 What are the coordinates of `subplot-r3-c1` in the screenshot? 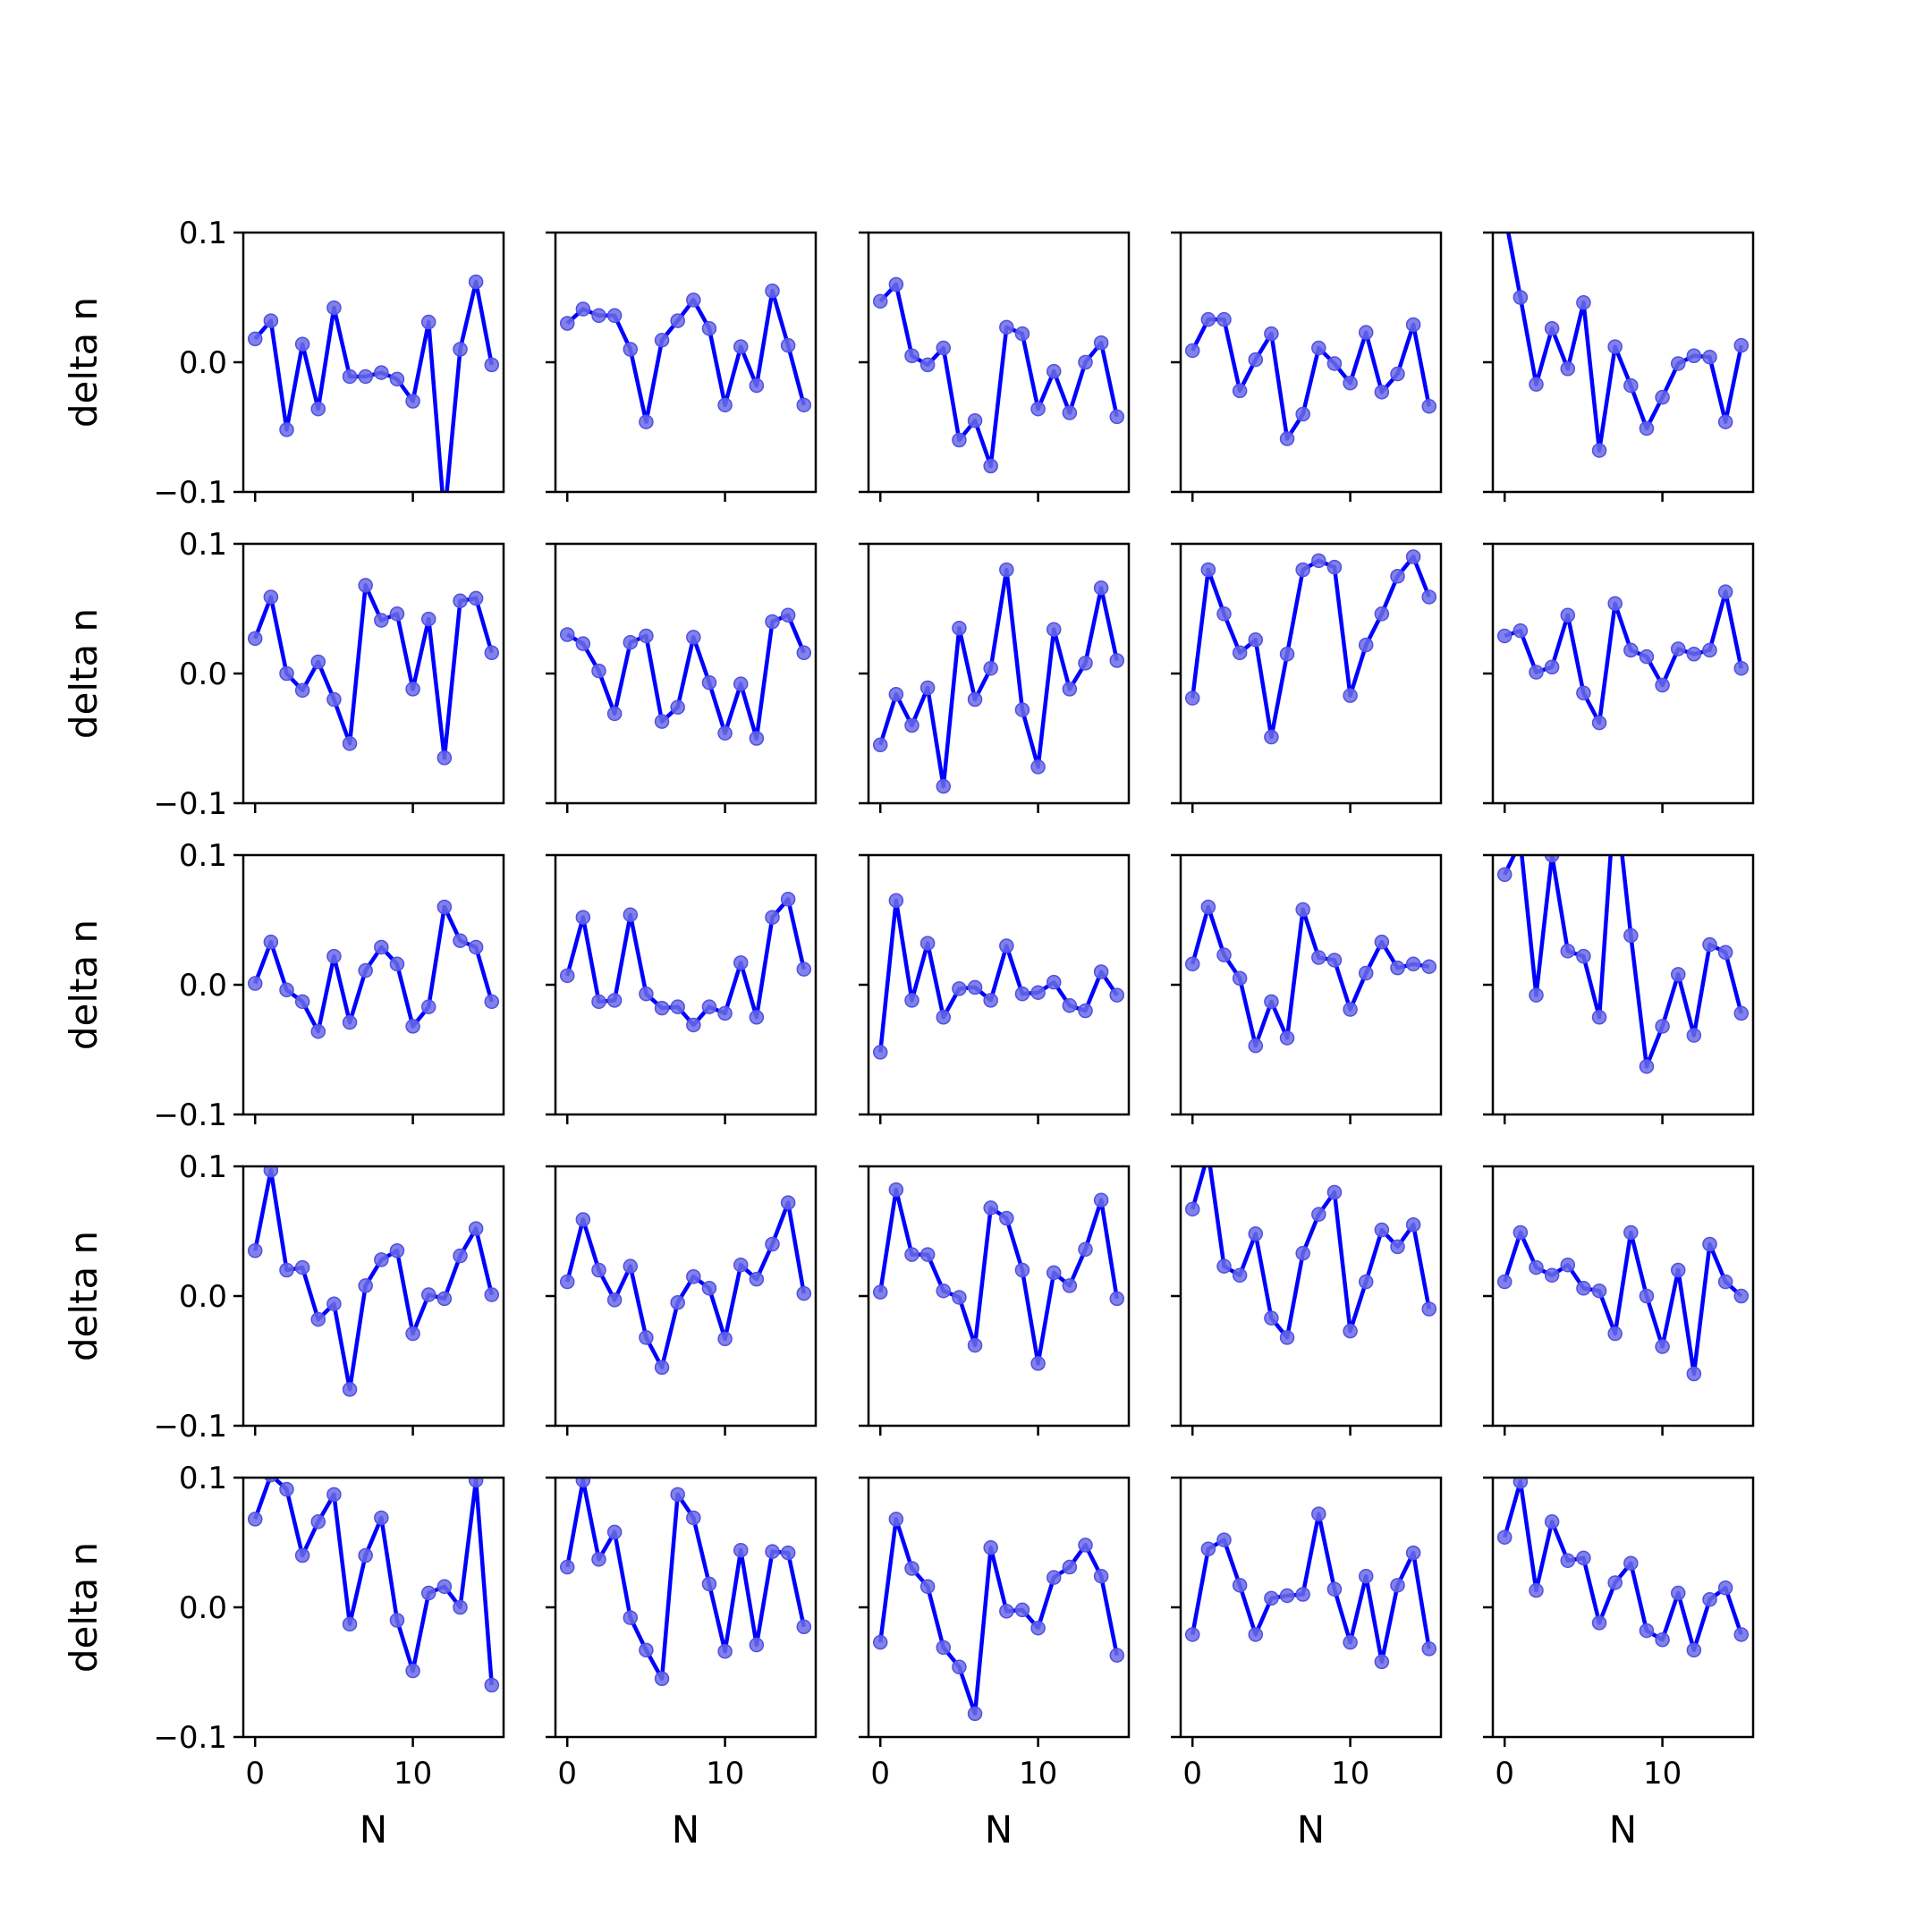 It's located at (682, 1300).